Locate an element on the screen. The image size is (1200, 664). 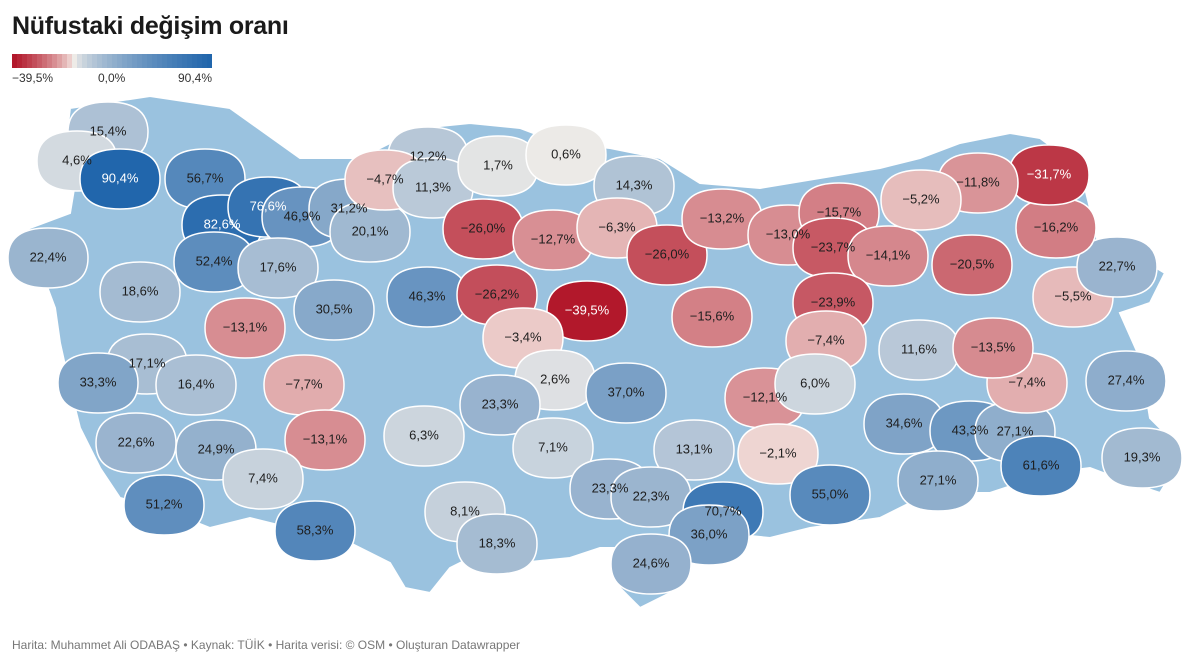
province-value-label: −2,1% is located at coordinates (778, 452).